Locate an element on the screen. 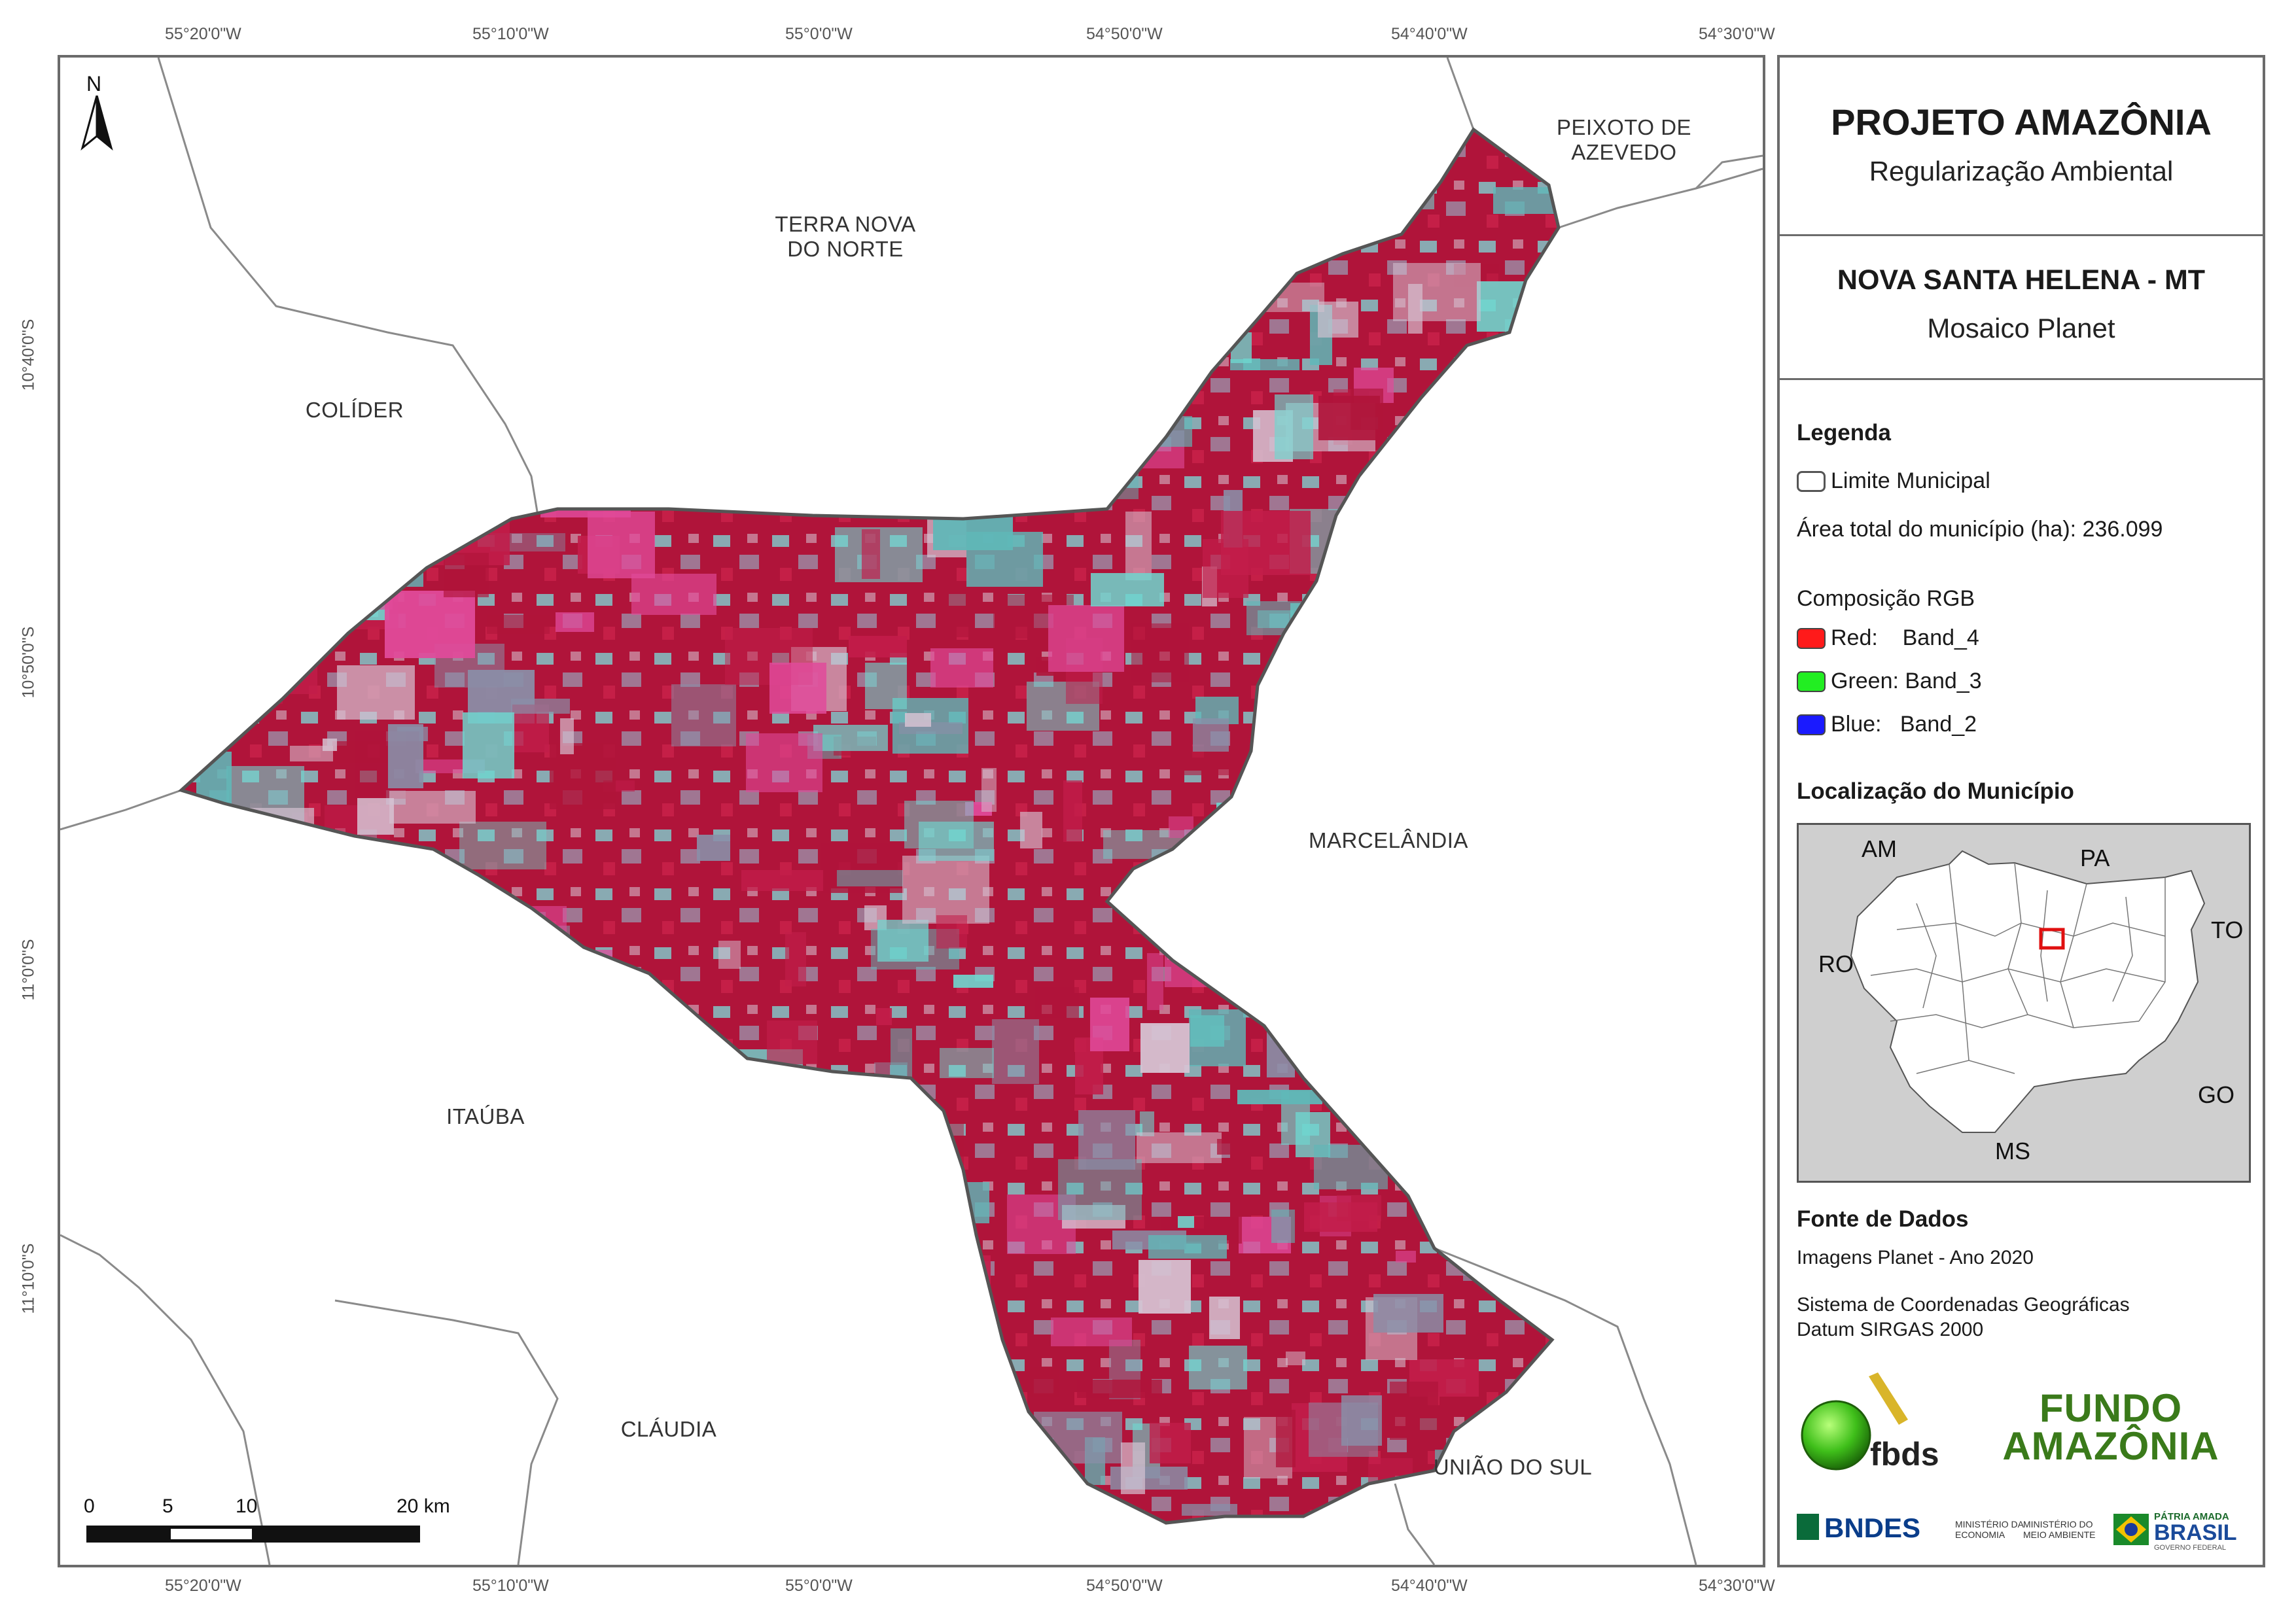  lat-2: 11°0'0"S is located at coordinates (28, 970).